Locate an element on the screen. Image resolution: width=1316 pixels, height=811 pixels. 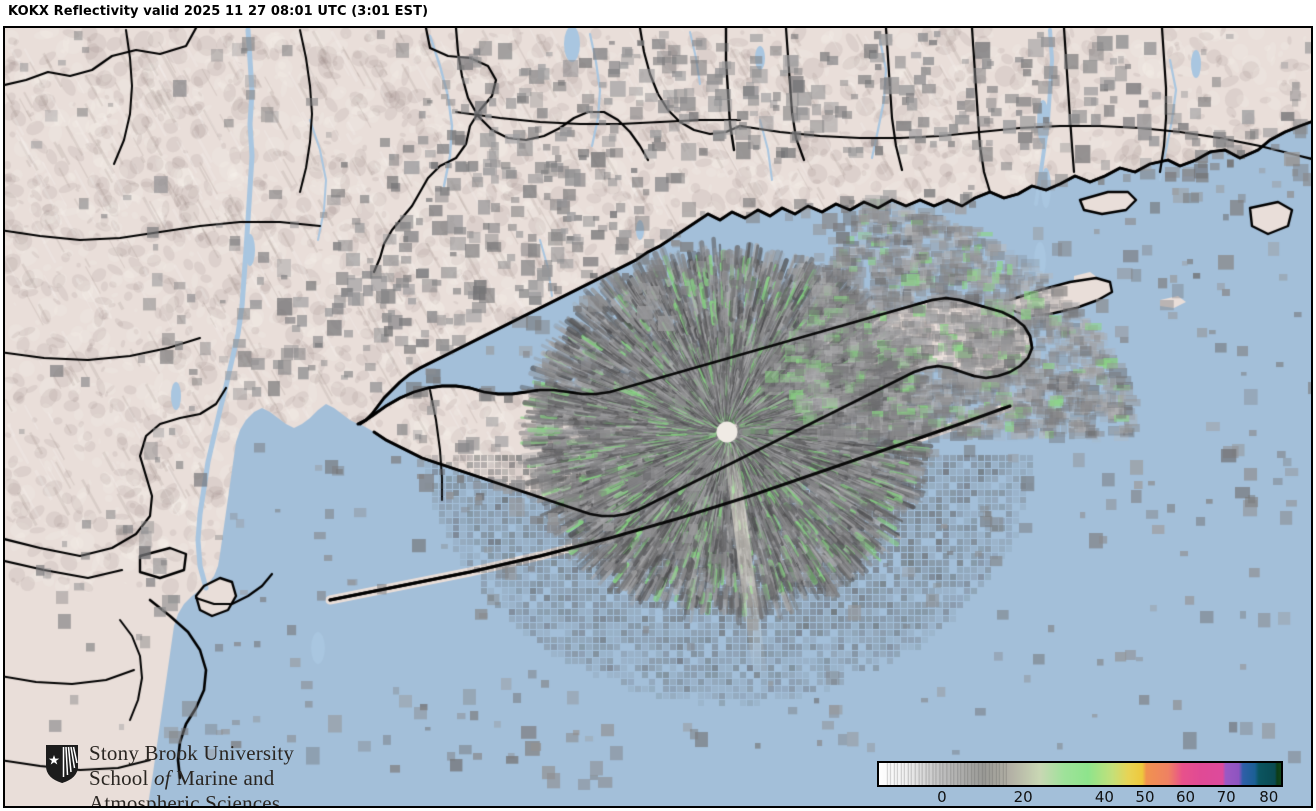
colorbar-tick-60: 60 is located at coordinates (1186, 797).